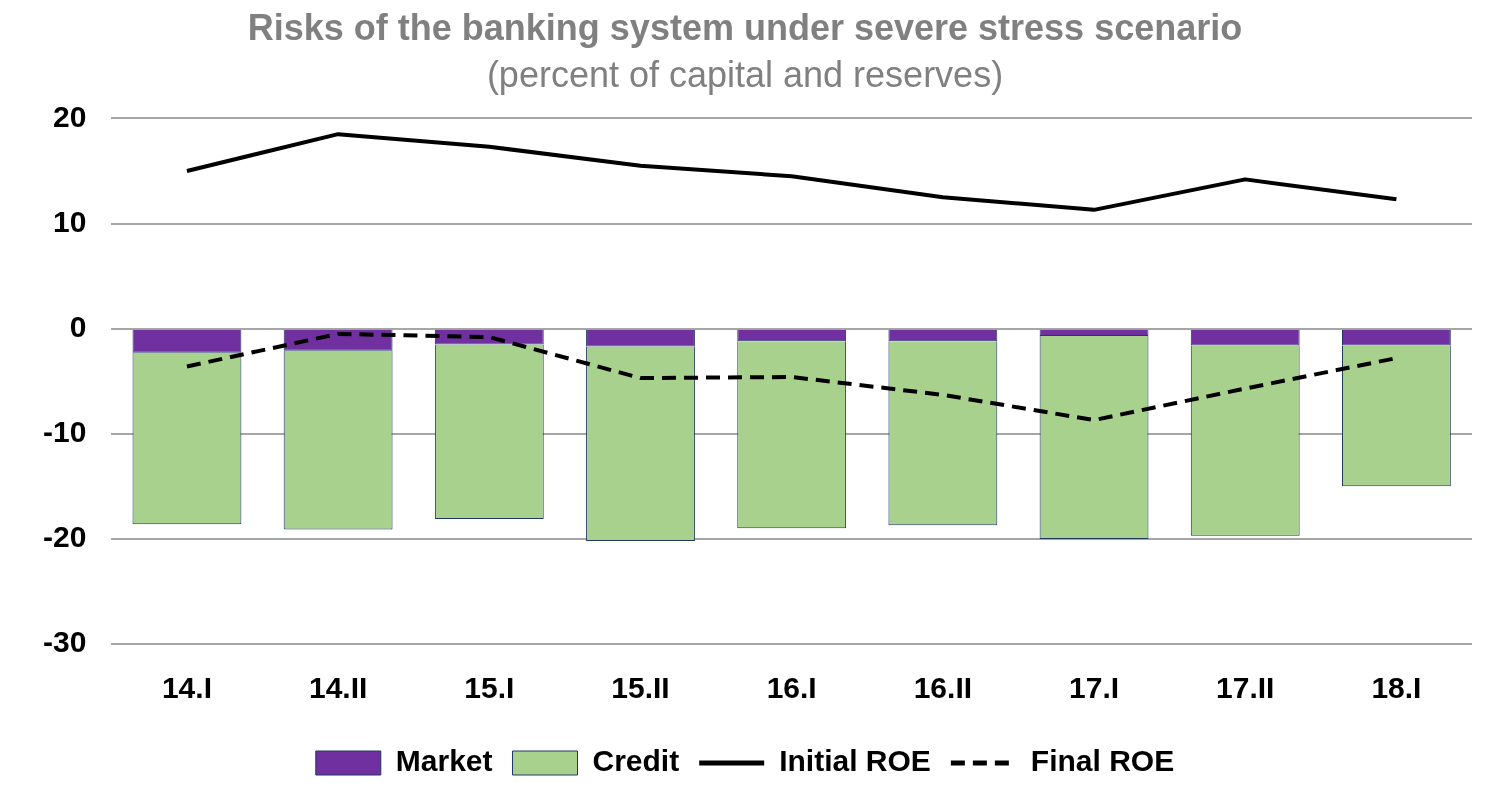 Image resolution: width=1510 pixels, height=801 pixels. Describe the element at coordinates (855, 761) in the screenshot. I see `legend-label: Initial ROE` at that location.